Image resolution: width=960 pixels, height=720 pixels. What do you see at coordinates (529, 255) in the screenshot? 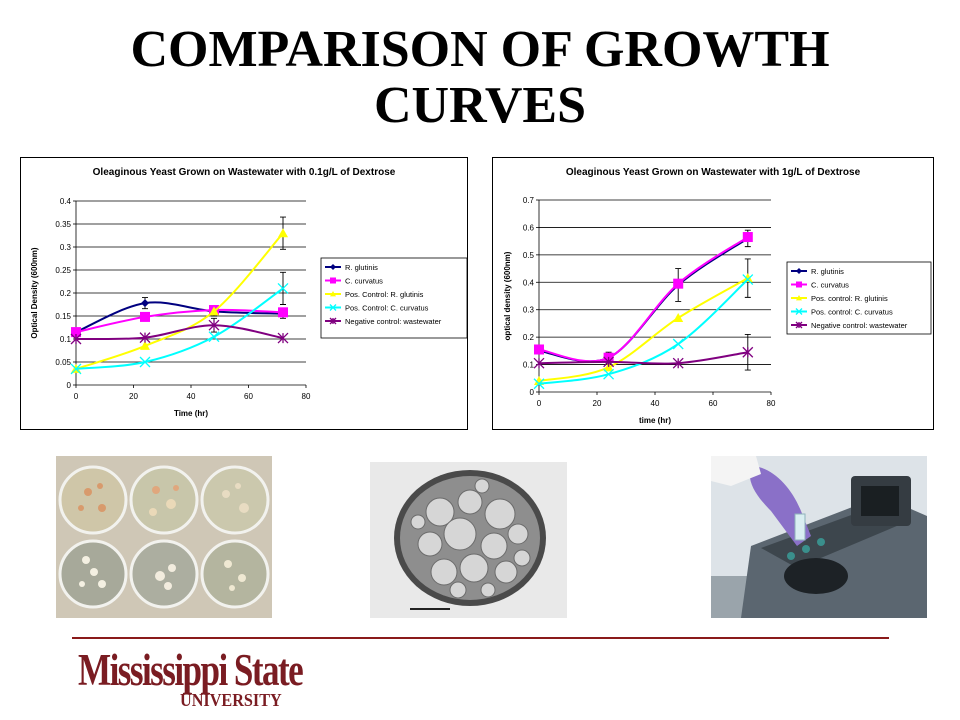
I see `y-tick-label: 0.5` at bounding box center [529, 255].